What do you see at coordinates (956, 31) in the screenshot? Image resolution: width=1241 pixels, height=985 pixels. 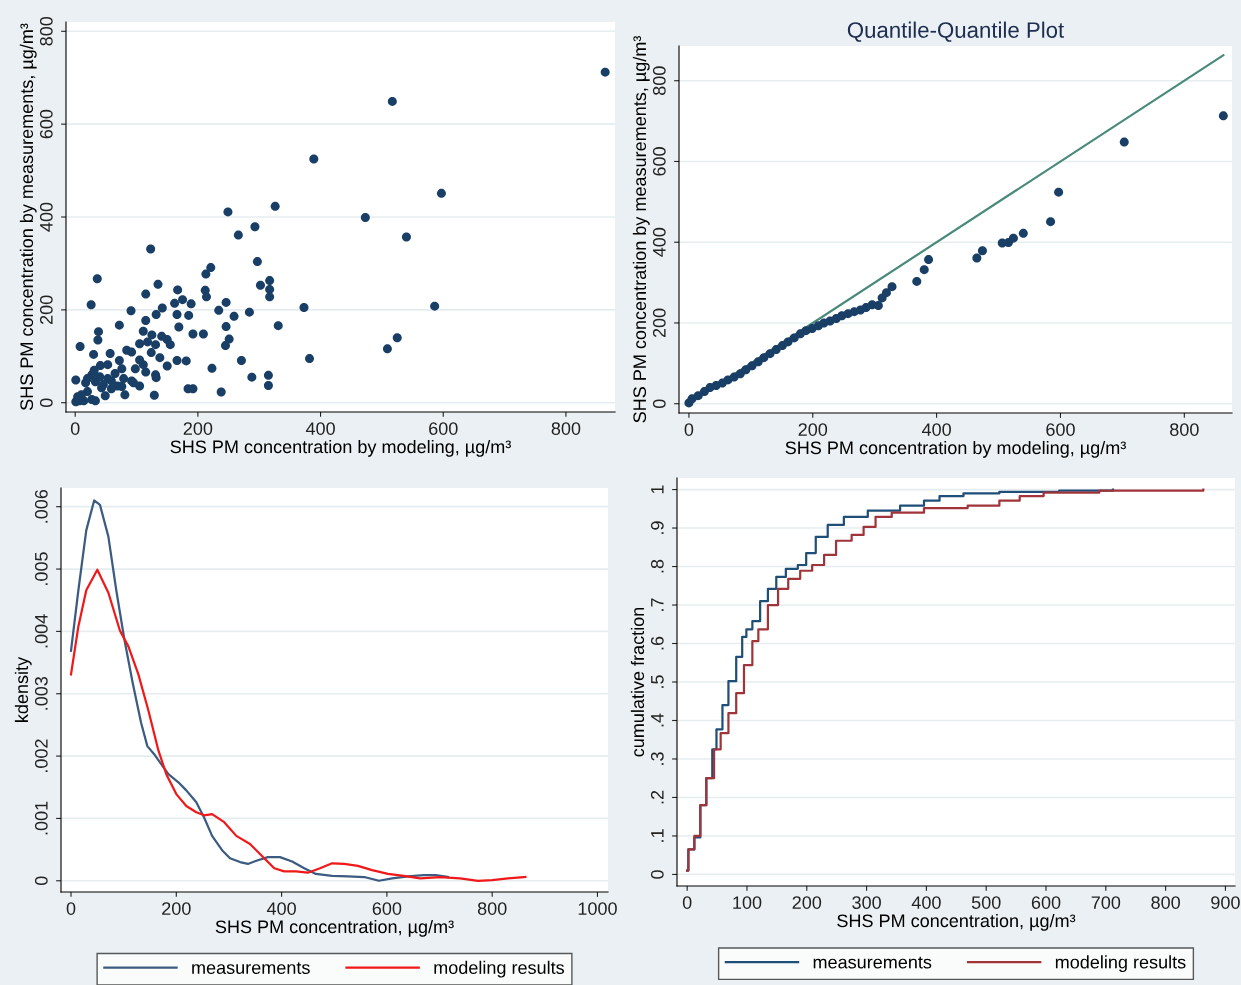 I see `chart-title: Quantile-Quantile Plot` at bounding box center [956, 31].